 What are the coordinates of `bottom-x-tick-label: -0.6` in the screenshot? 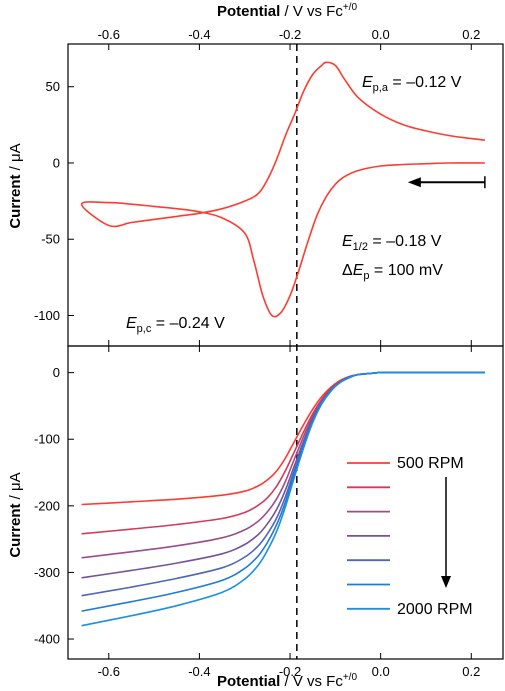 It's located at (109, 671).